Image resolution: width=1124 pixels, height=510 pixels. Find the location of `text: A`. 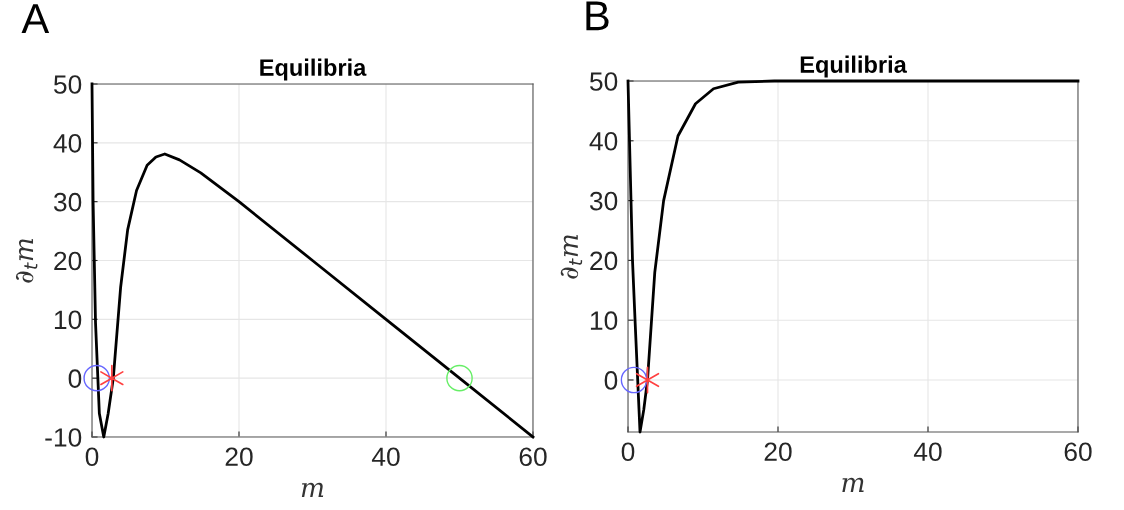

text: A is located at coordinates (35, 18).